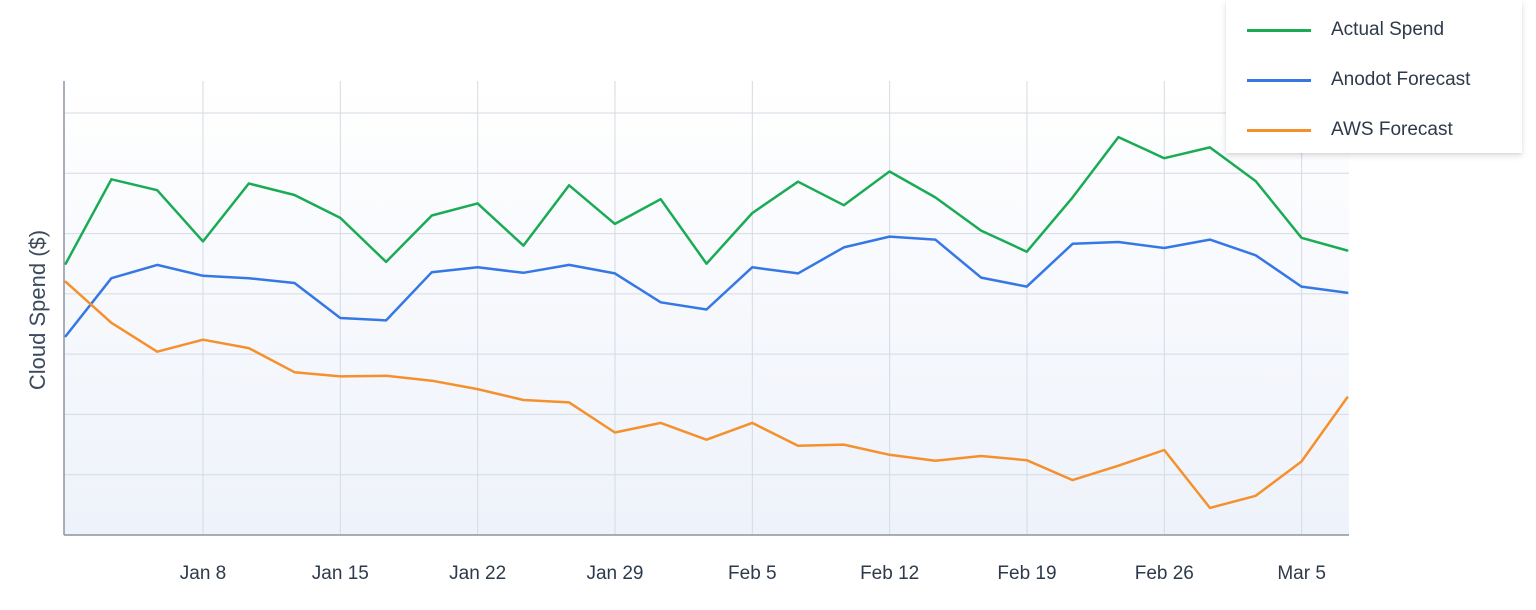 The image size is (1536, 610). Describe the element at coordinates (1164, 573) in the screenshot. I see `x-tick-label: Feb 26` at that location.